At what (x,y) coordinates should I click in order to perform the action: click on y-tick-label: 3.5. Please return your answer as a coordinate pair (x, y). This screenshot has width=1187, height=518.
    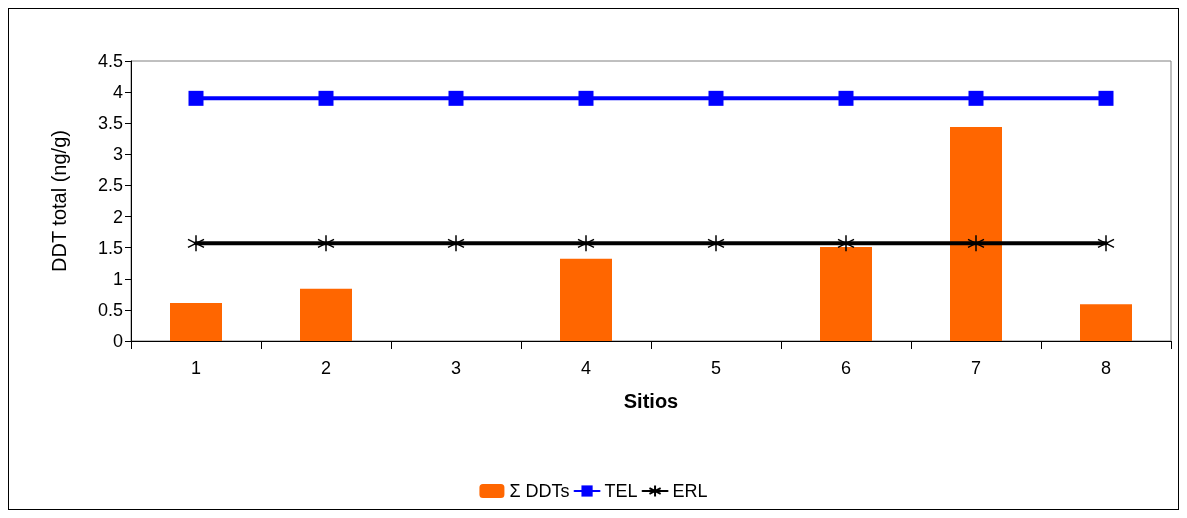
    Looking at the image, I should click on (110, 123).